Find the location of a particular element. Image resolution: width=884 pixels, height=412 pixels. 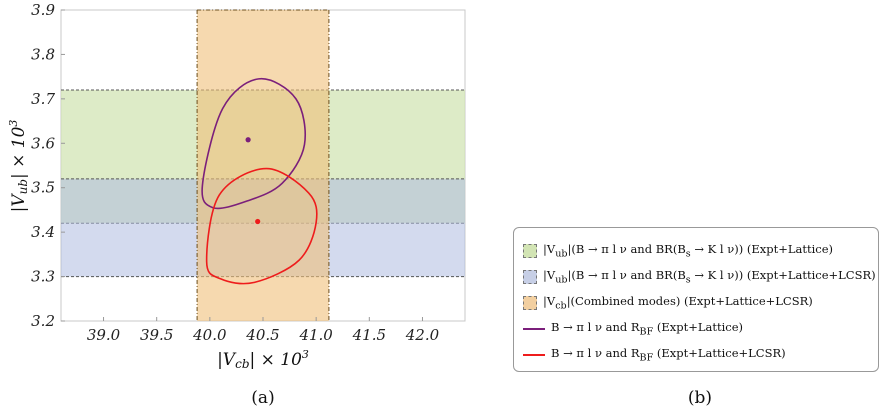

legend-item-red-line: B → π l ν and RBF (Expt+Lattice+LCSR) is located at coordinates (654, 355).